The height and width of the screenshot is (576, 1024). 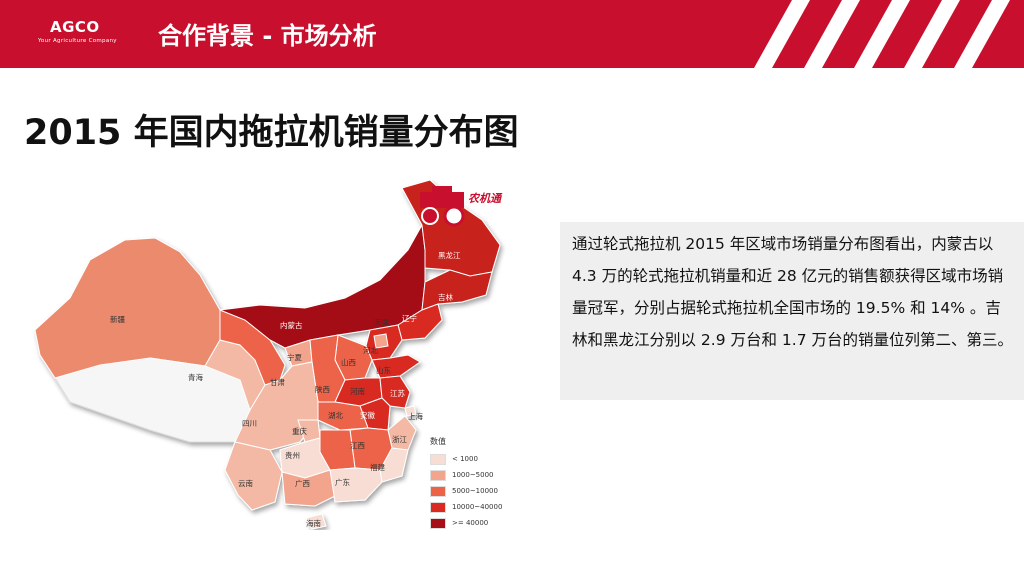 What do you see at coordinates (292, 455) in the screenshot?
I see `label-guizhou: 贵州` at bounding box center [292, 455].